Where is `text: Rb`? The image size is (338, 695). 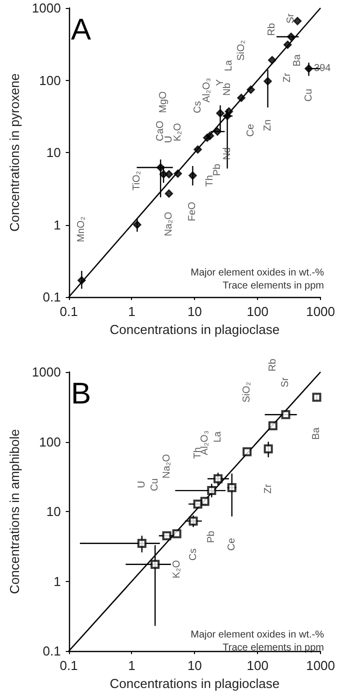
text: Rb is located at coordinates (272, 365).